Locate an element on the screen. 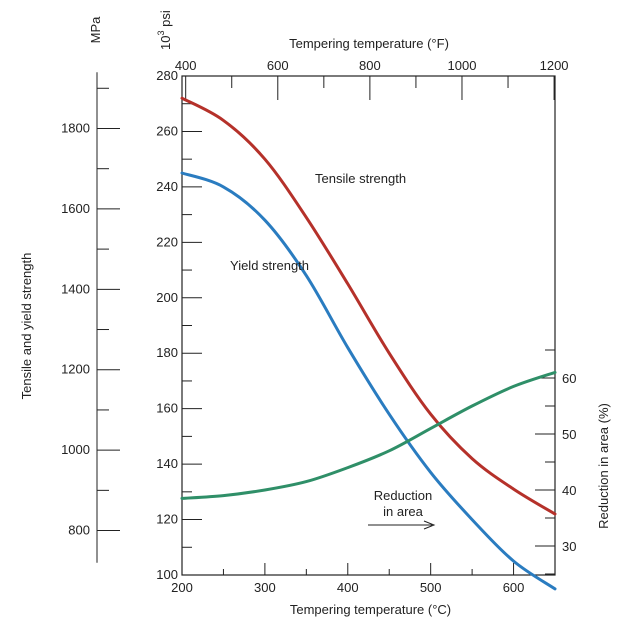  y-psi-tick-label: 100 is located at coordinates (167, 574).